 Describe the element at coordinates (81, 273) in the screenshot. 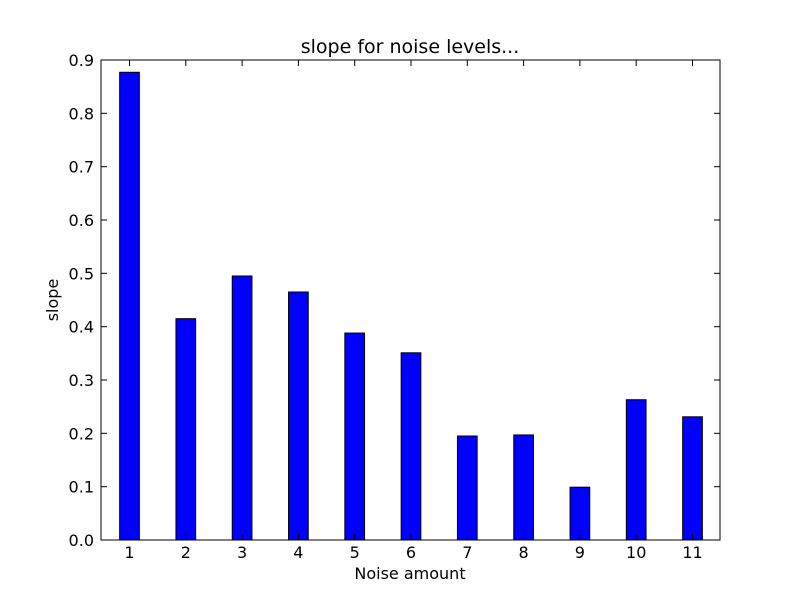

I see `y-tick-label-0.5: 0.5` at that location.